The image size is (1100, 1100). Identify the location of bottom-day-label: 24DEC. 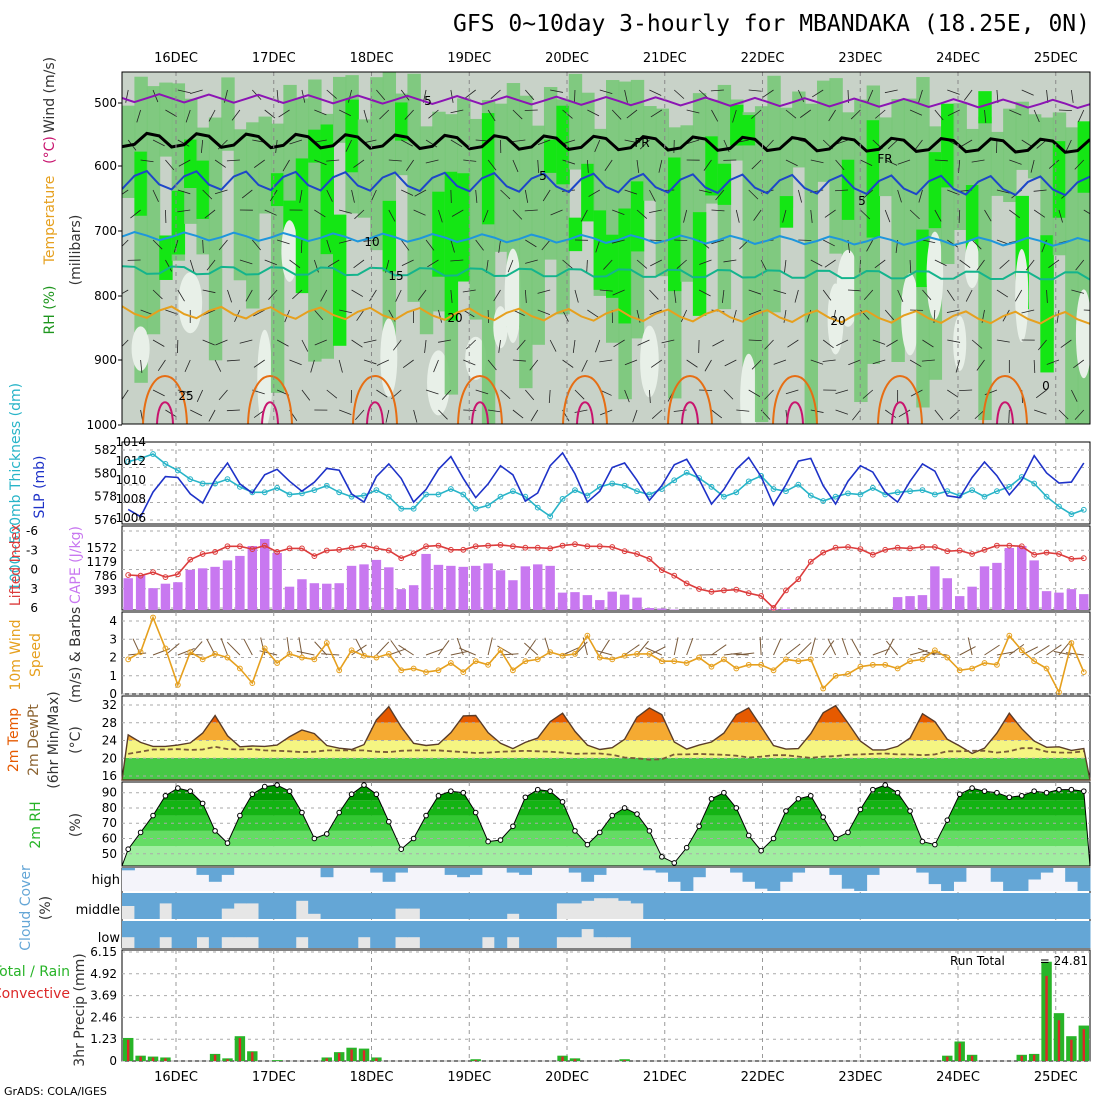
(958, 1077).